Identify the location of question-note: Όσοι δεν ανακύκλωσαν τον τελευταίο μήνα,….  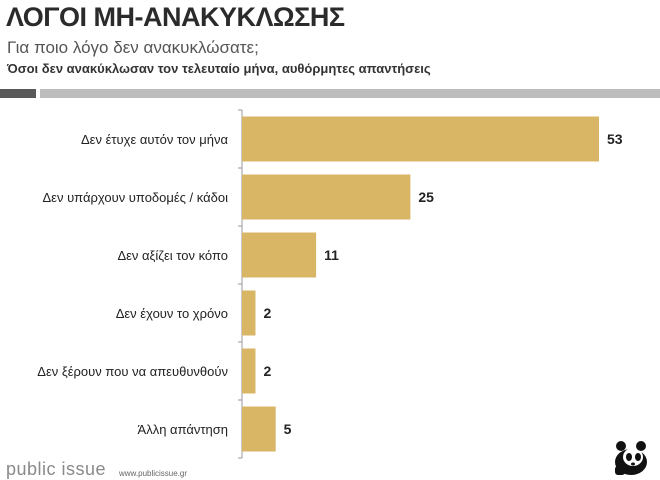
(219, 68).